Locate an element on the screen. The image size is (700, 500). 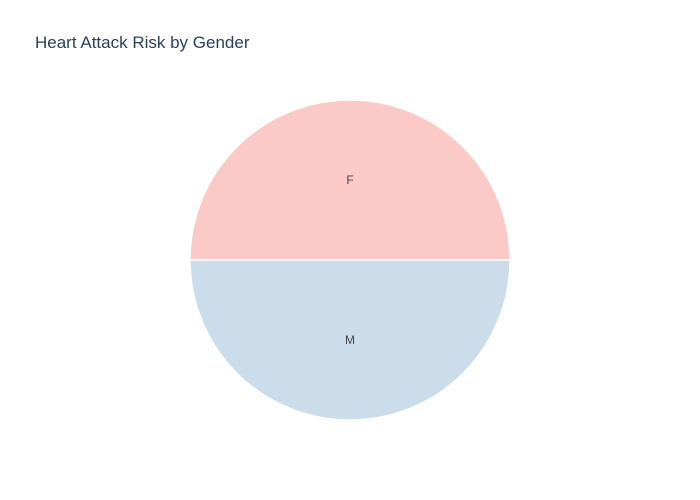
chart-title: Heart Attack Risk by Gender is located at coordinates (142, 42).